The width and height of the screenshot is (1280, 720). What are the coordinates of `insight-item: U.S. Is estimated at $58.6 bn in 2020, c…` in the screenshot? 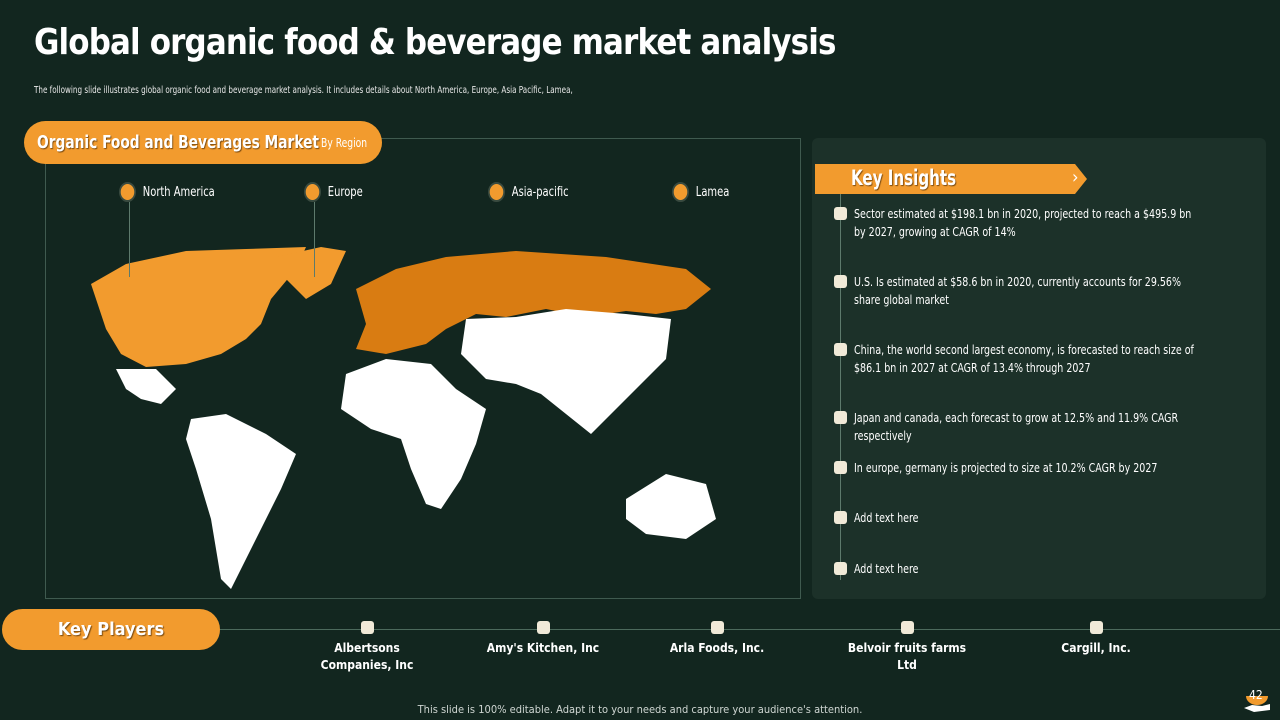 It's located at (1039, 291).